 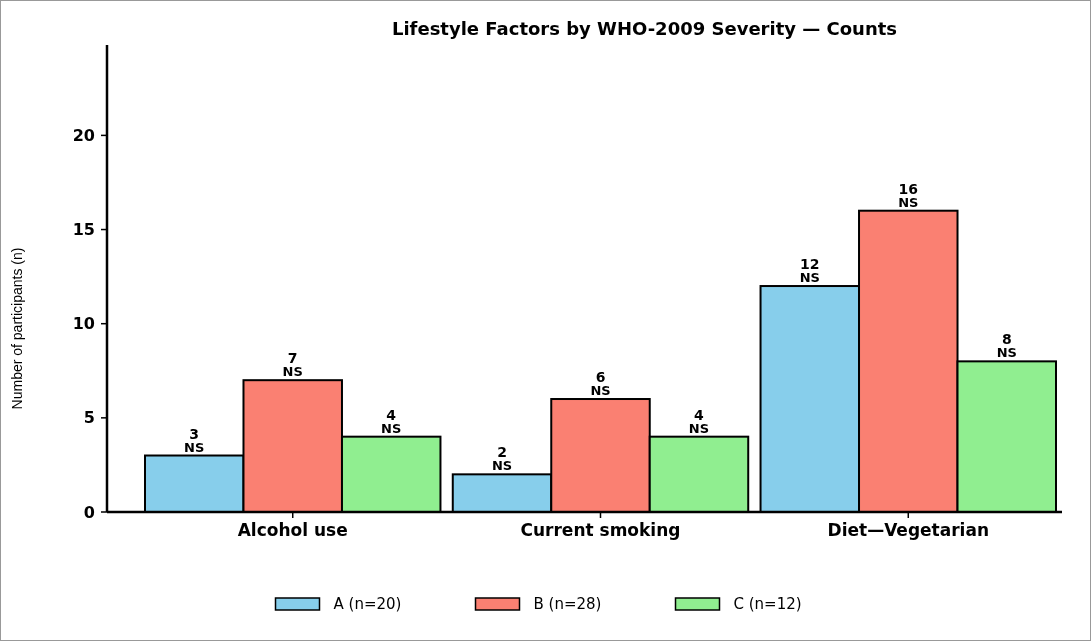 What do you see at coordinates (767, 604) in the screenshot?
I see `legend-label: C (n=12)` at bounding box center [767, 604].